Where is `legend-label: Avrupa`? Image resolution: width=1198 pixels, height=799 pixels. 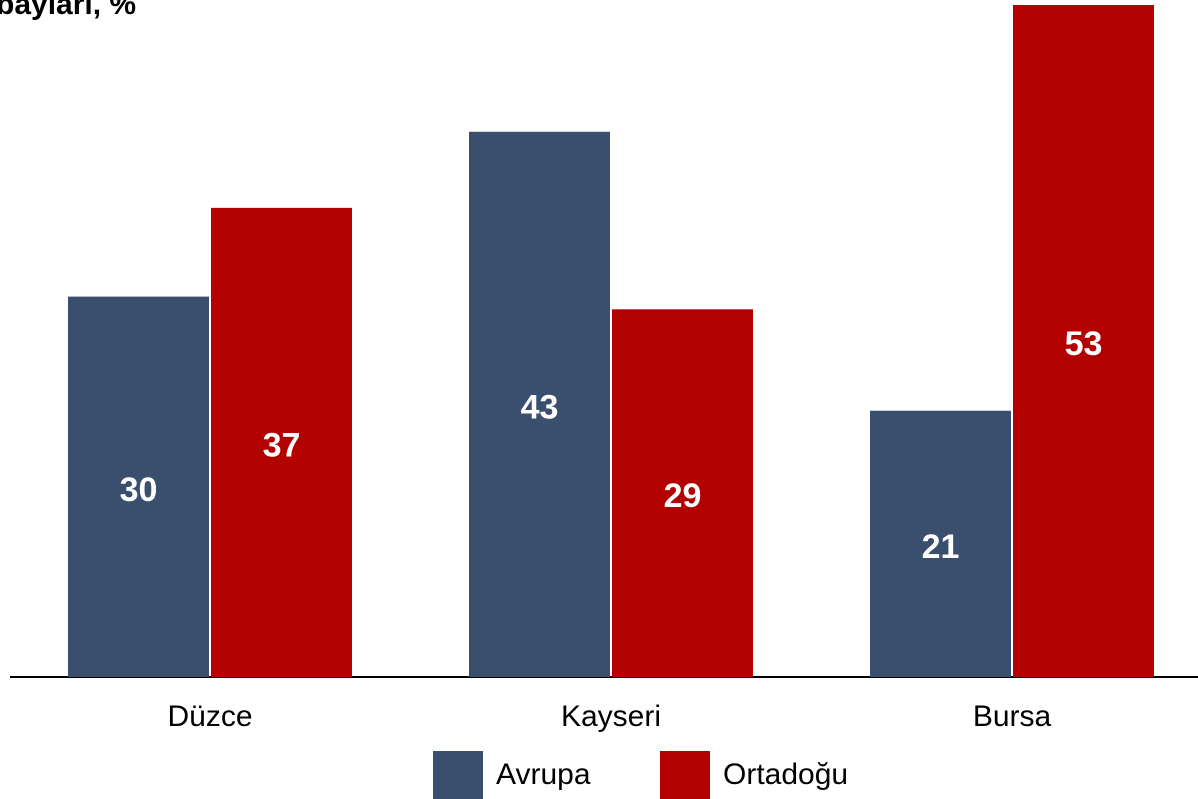
legend-label: Avrupa is located at coordinates (543, 774).